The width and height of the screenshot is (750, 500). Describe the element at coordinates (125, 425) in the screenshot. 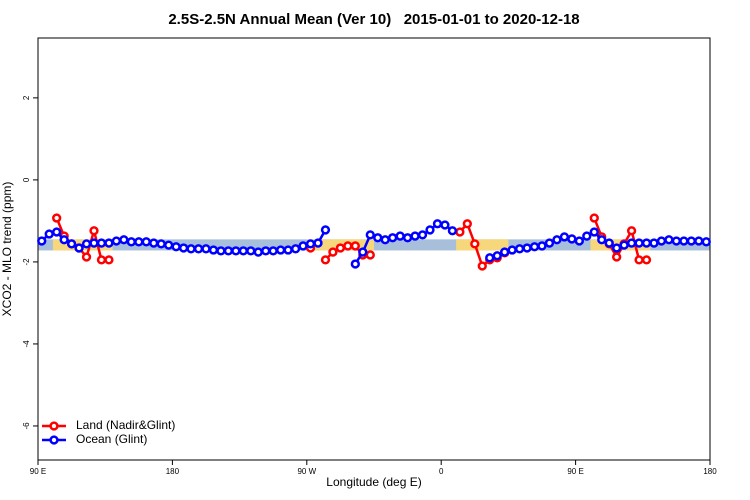

I see `legend-label: Land (Nadir&Glint)` at that location.